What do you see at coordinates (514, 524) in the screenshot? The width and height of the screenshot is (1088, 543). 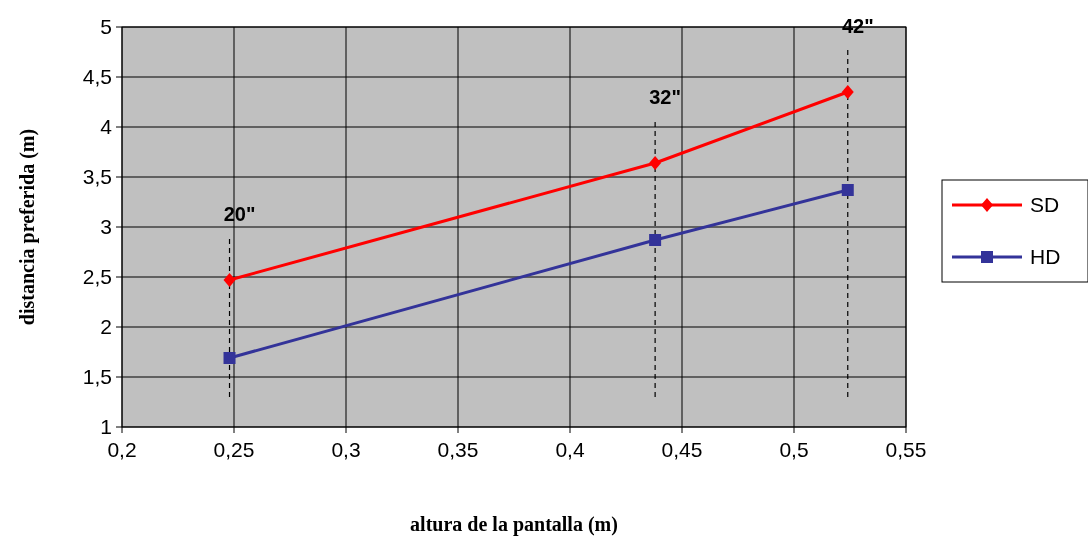 I see `x-axis-title: altura de la pantalla (m)` at bounding box center [514, 524].